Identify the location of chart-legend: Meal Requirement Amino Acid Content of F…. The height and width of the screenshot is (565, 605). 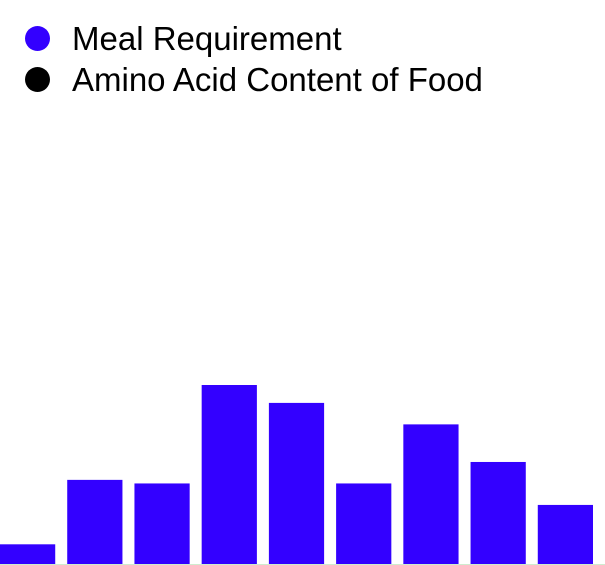
(254, 59).